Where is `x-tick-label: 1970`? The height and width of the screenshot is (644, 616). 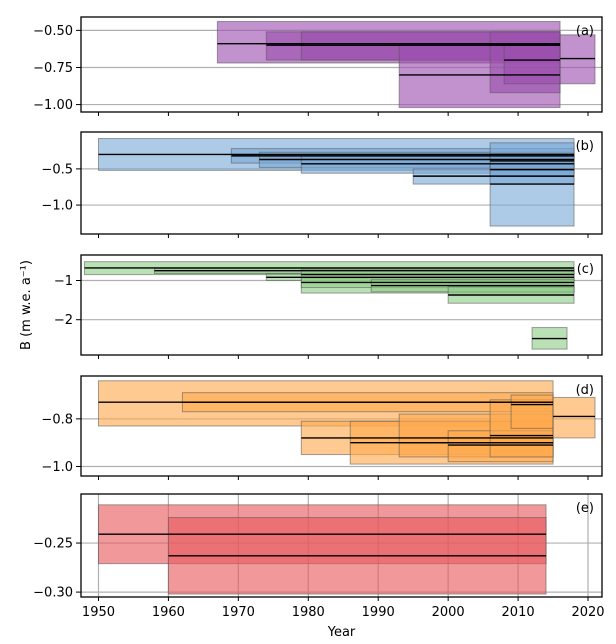
x-tick-label: 1970 is located at coordinates (238, 612).